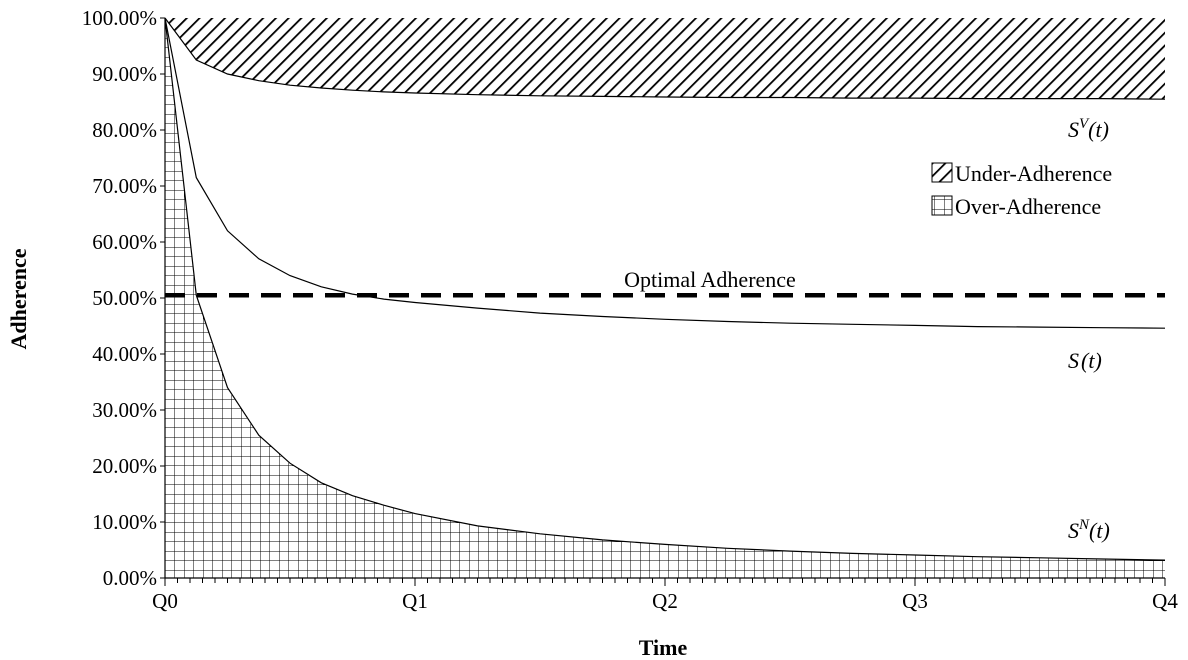 The image size is (1188, 660). Describe the element at coordinates (18, 298) in the screenshot. I see `y-axis-title: Adherence` at that location.